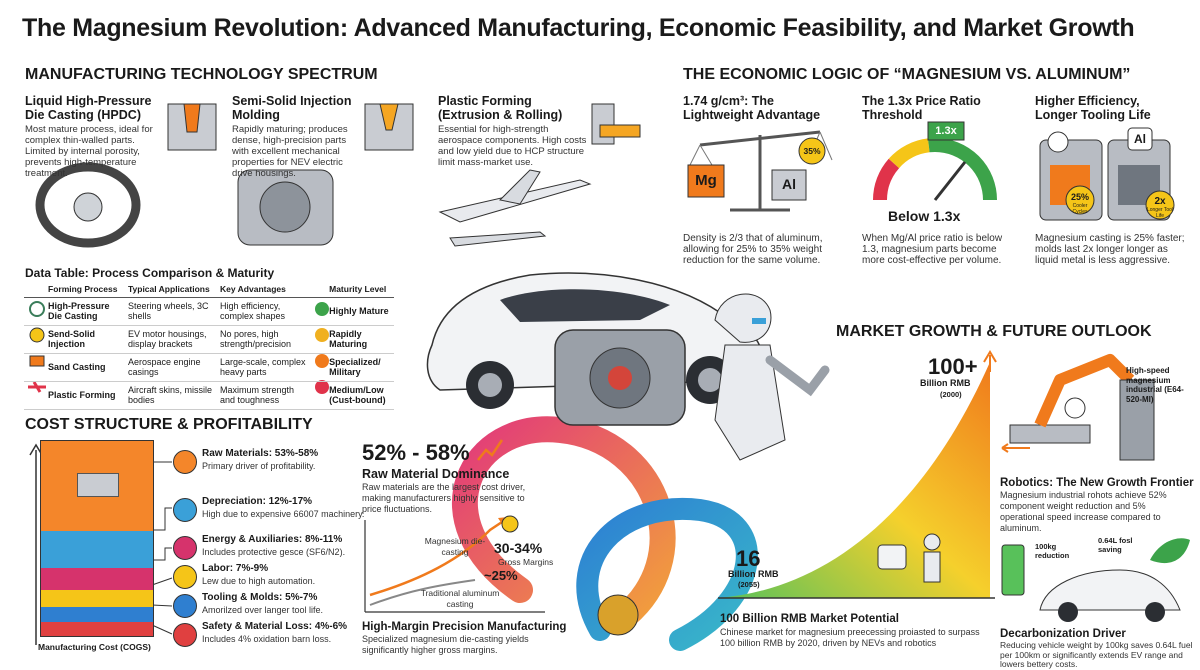  I want to click on ingot-icon, so click(98, 485).